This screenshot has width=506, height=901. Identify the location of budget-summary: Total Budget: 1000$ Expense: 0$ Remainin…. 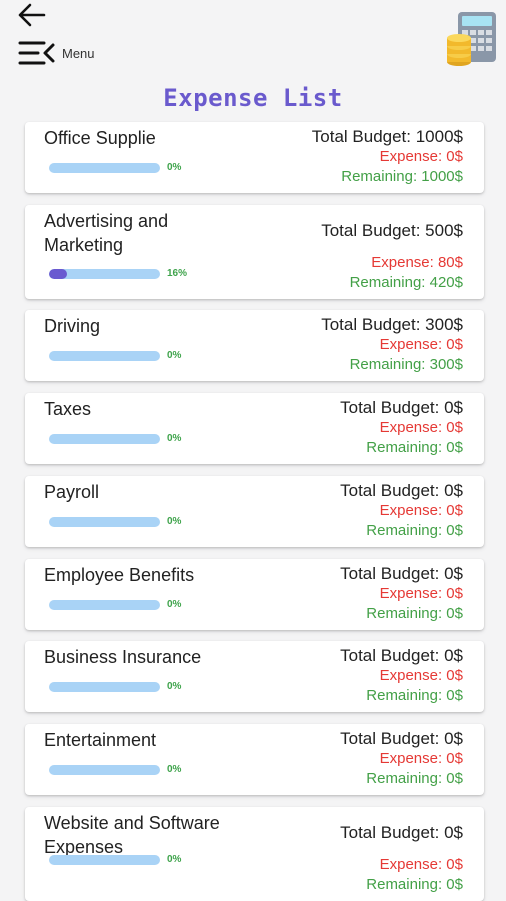
(387, 156).